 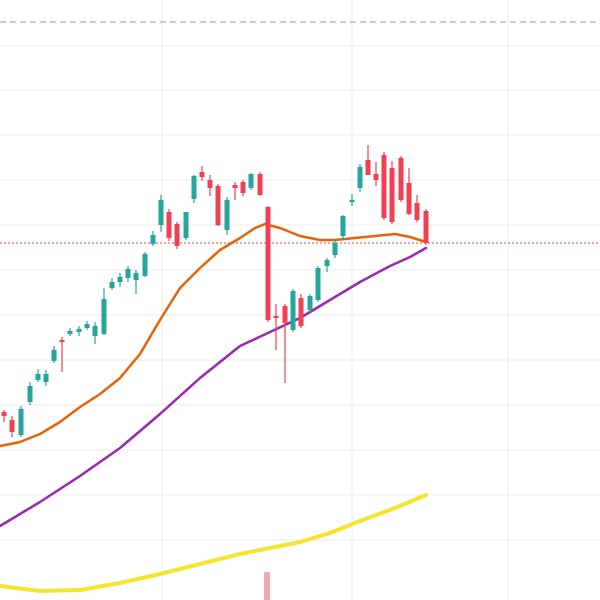 I want to click on series-line-ma-slow, so click(x=214, y=543).